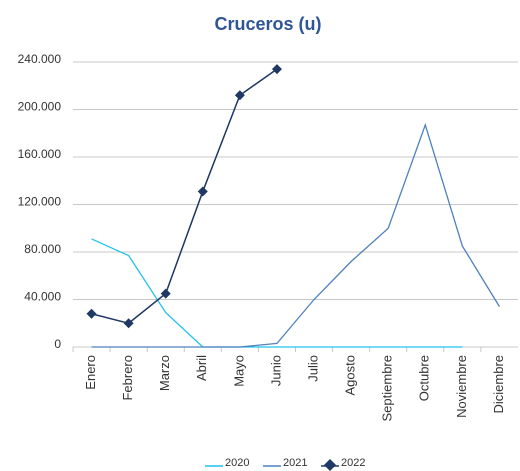 The image size is (520, 471). I want to click on y-tick-label: 240.000, so click(40, 59).